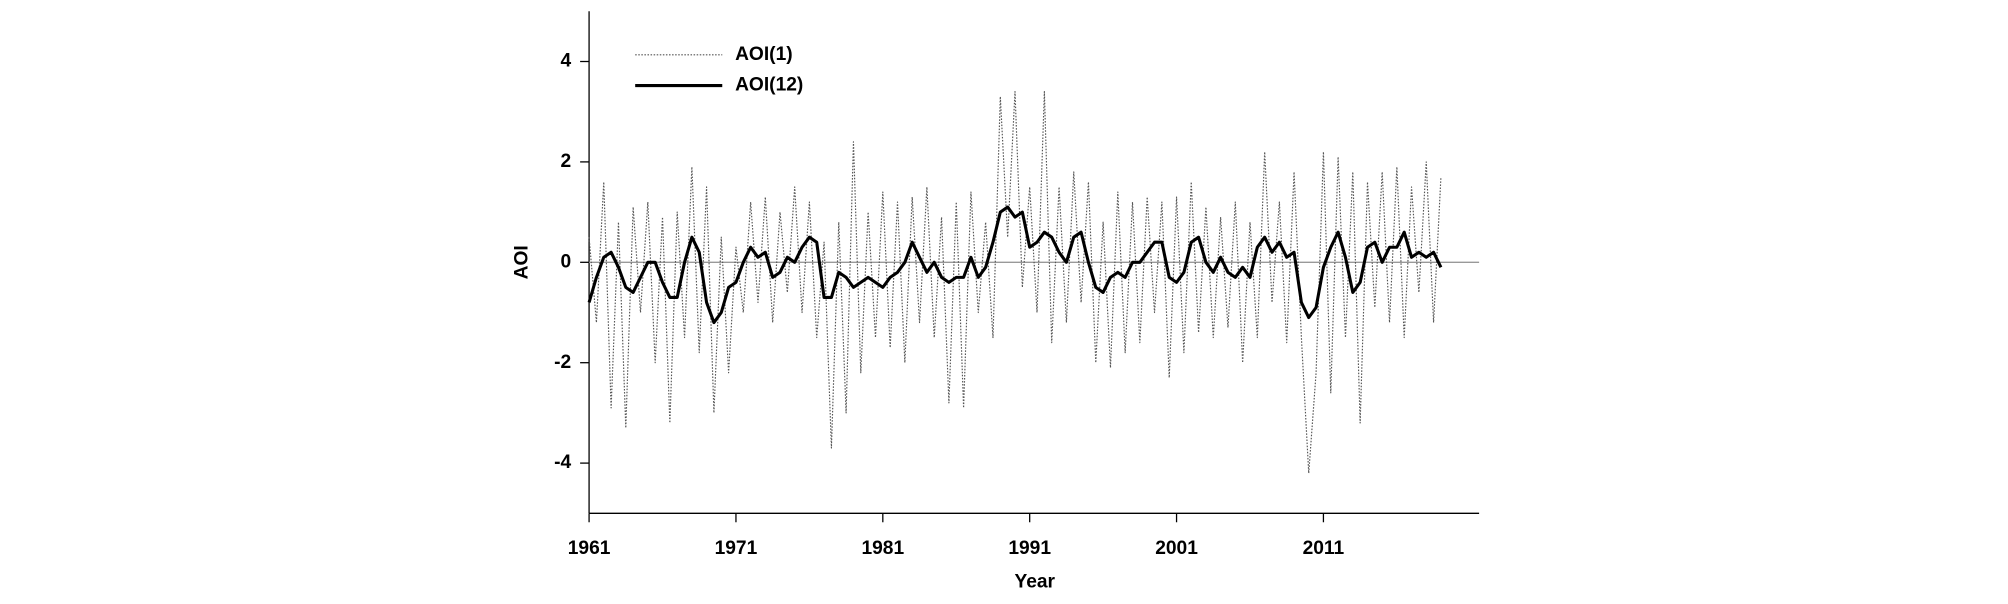 The height and width of the screenshot is (604, 2008). What do you see at coordinates (1034, 582) in the screenshot?
I see `x-axis-label: Year` at bounding box center [1034, 582].